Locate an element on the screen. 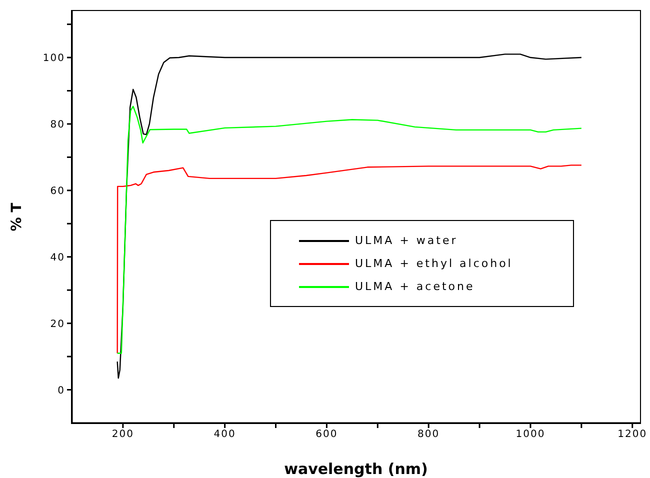  y-axis-title: % T is located at coordinates (16, 217).